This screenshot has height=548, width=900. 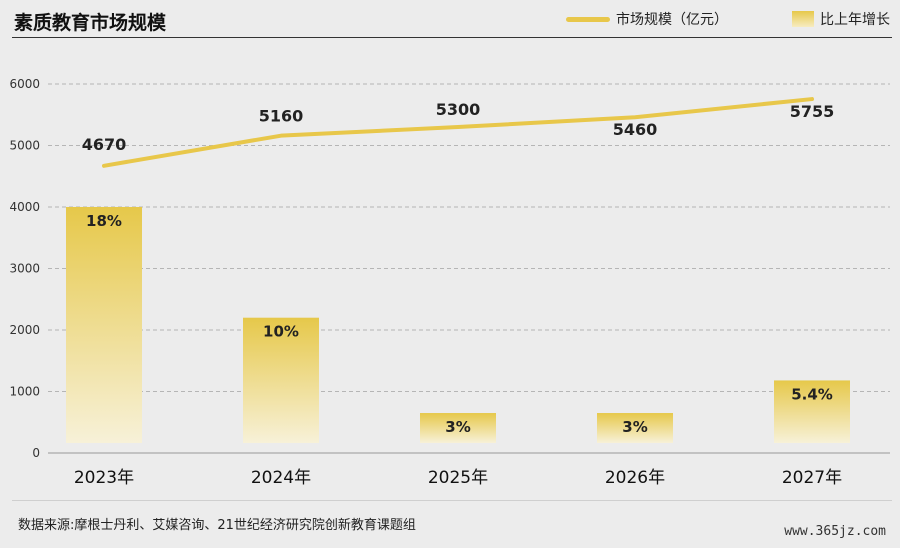 I want to click on y-tick-label: 5000, so click(x=24, y=146).